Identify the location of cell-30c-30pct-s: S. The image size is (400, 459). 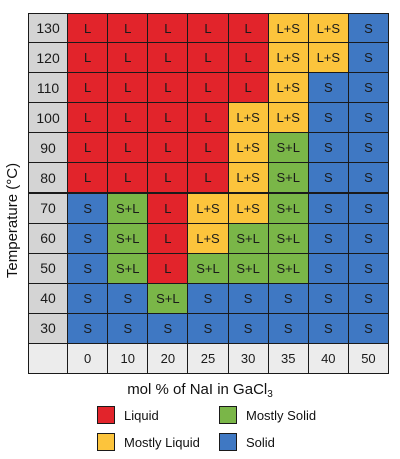
(248, 328).